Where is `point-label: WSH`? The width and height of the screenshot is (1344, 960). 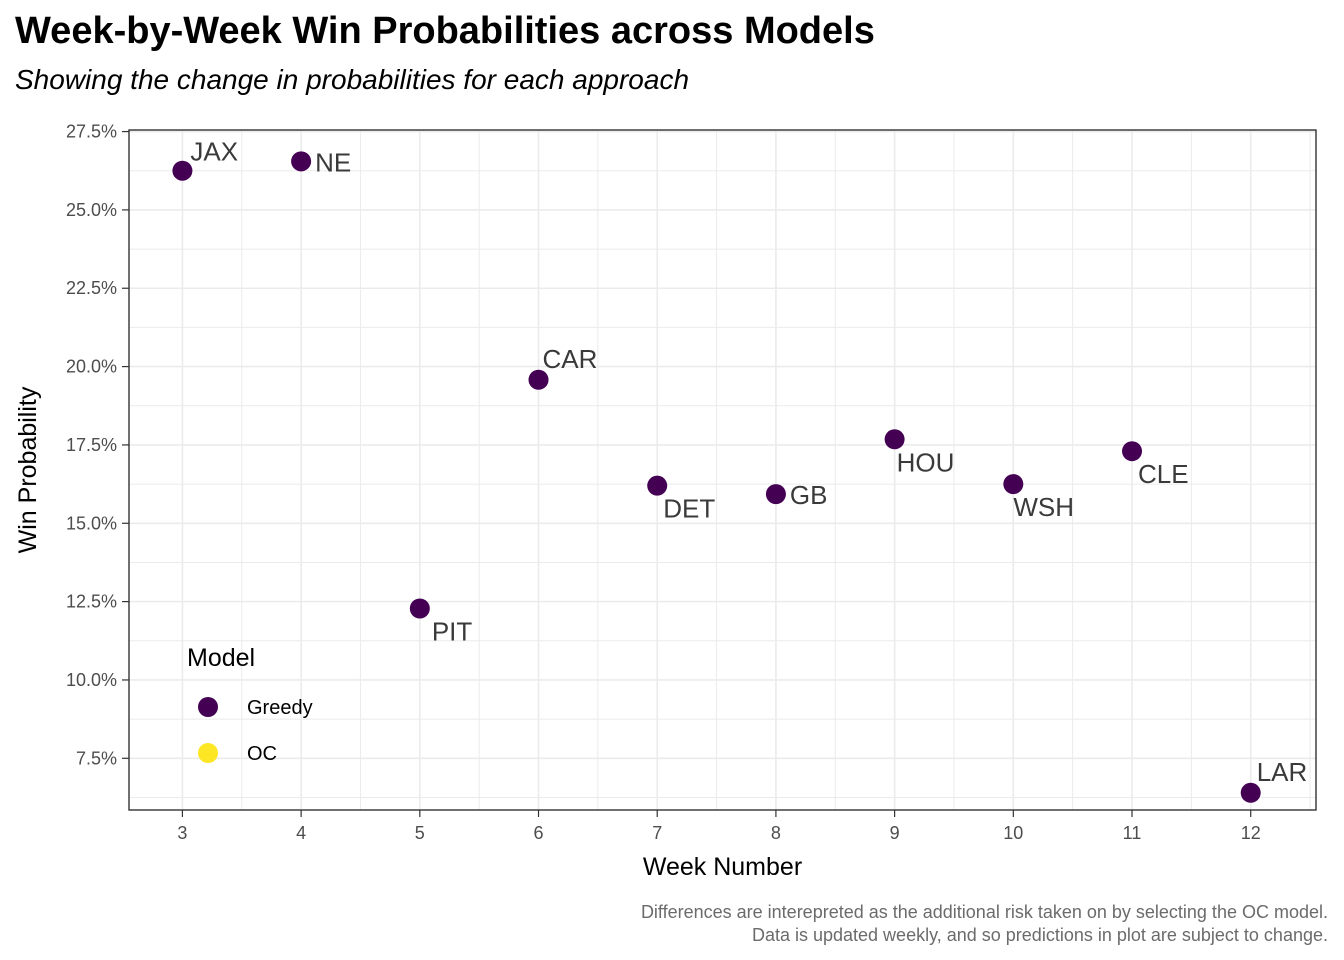
point-label: WSH is located at coordinates (1043, 507).